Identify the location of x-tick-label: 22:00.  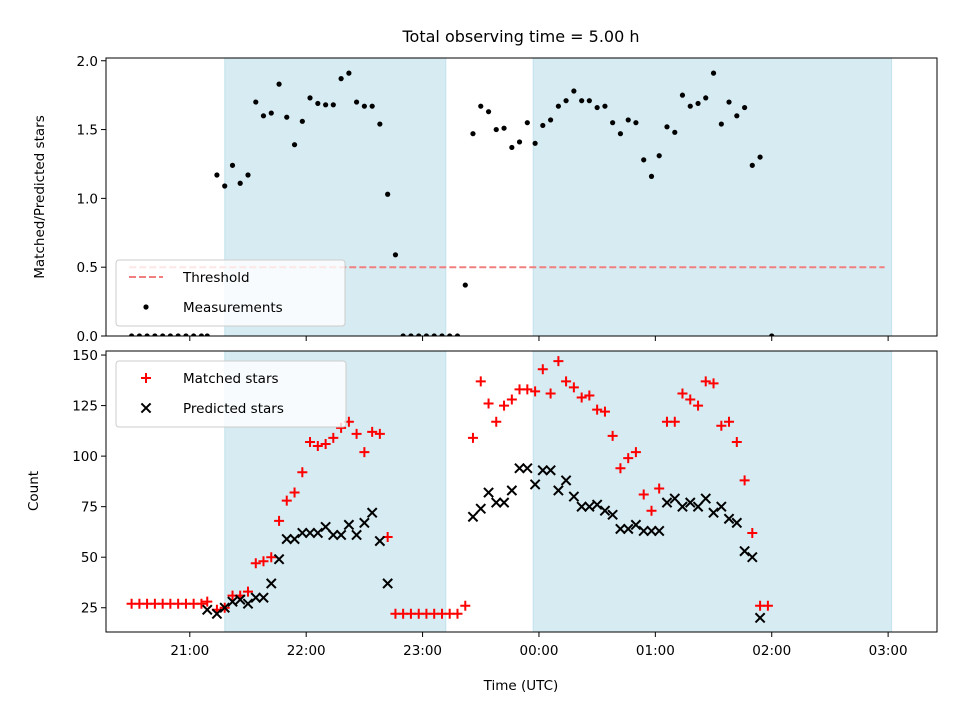
(306, 651).